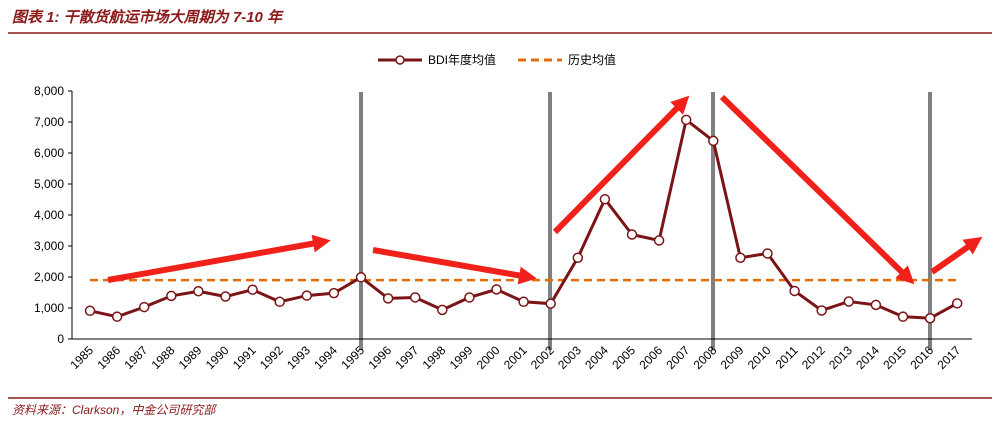  I want to click on y-tick-label: 4,000, so click(49, 215).